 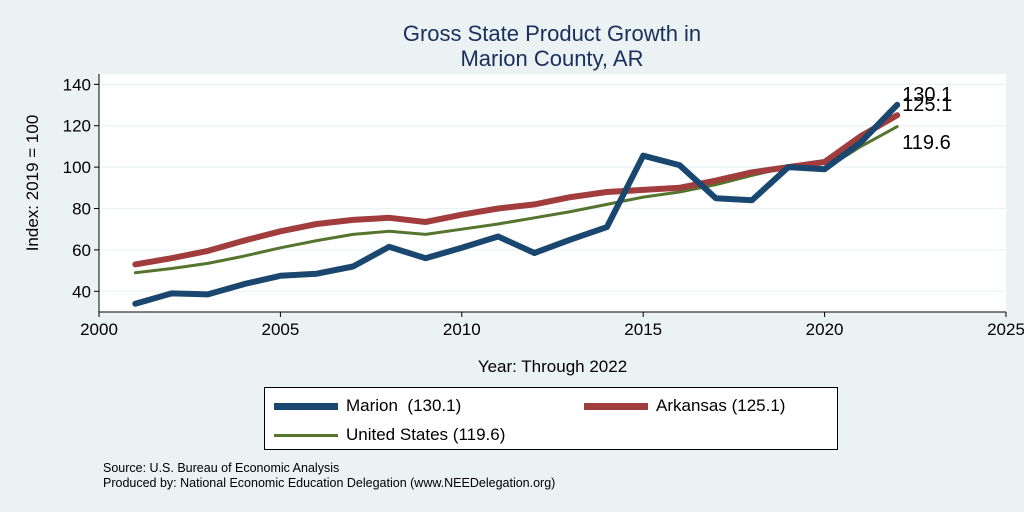 I want to click on x-tick-label-2015: 2015, so click(x=643, y=329).